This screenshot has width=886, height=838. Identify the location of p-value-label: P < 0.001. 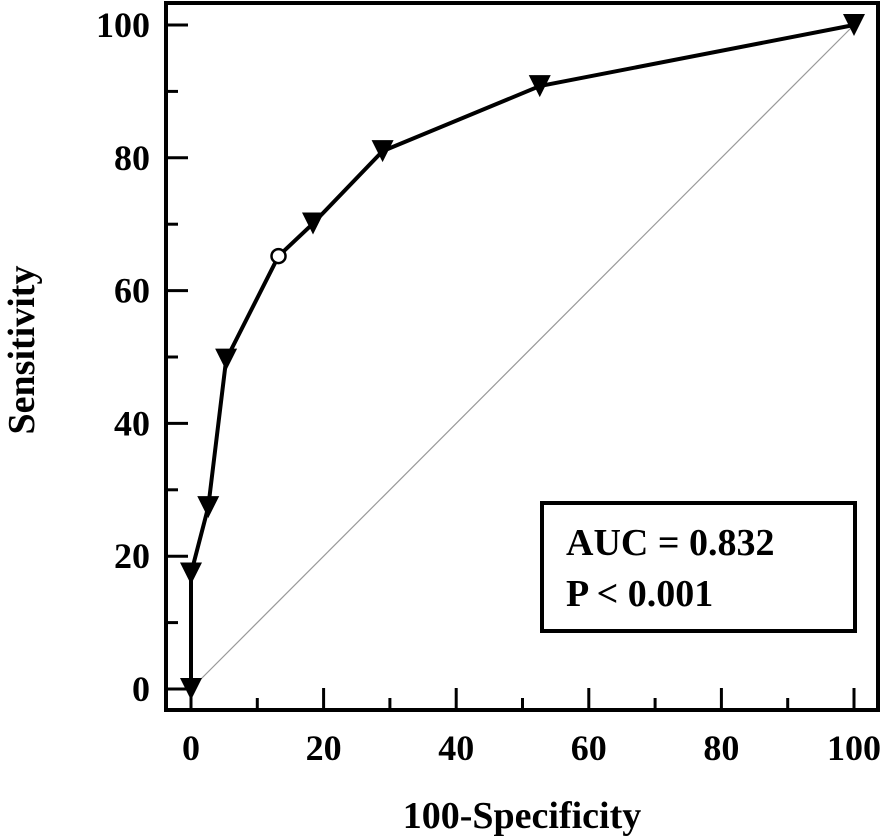
(639, 594).